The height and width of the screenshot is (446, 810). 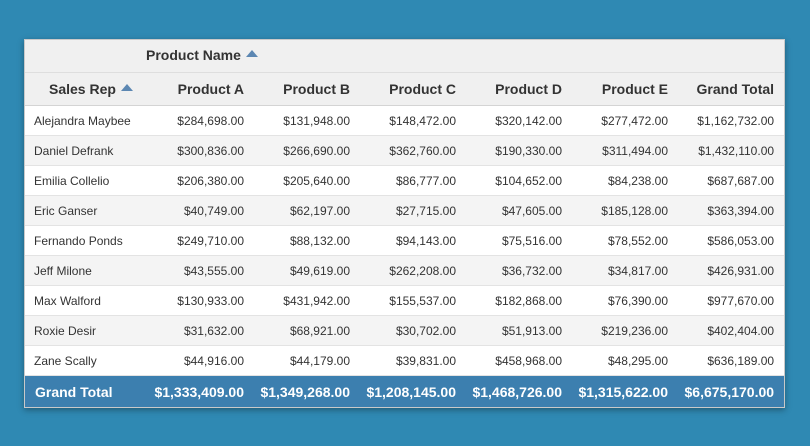 What do you see at coordinates (307, 300) in the screenshot?
I see `value-cell: $431,942.00` at bounding box center [307, 300].